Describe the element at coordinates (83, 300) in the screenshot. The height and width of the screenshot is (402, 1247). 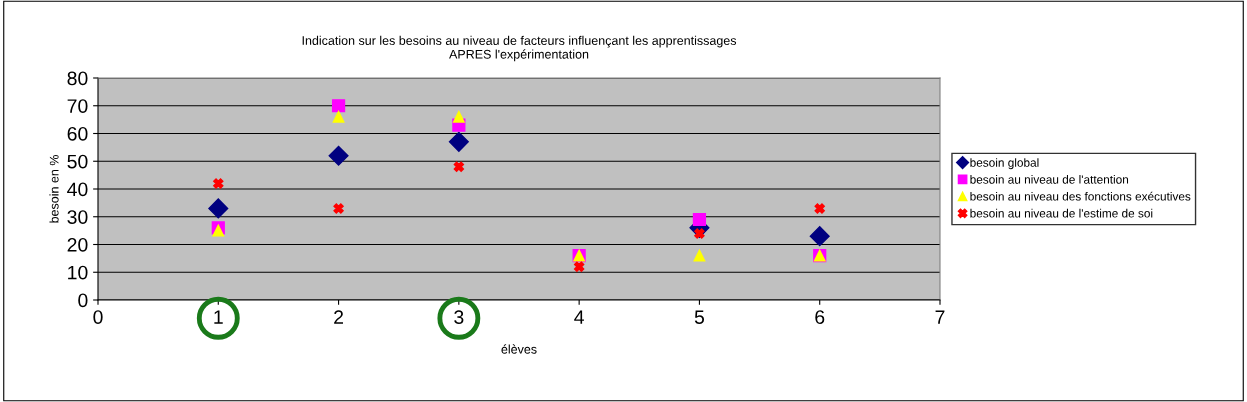
I see `y-tick-label: 0` at that location.